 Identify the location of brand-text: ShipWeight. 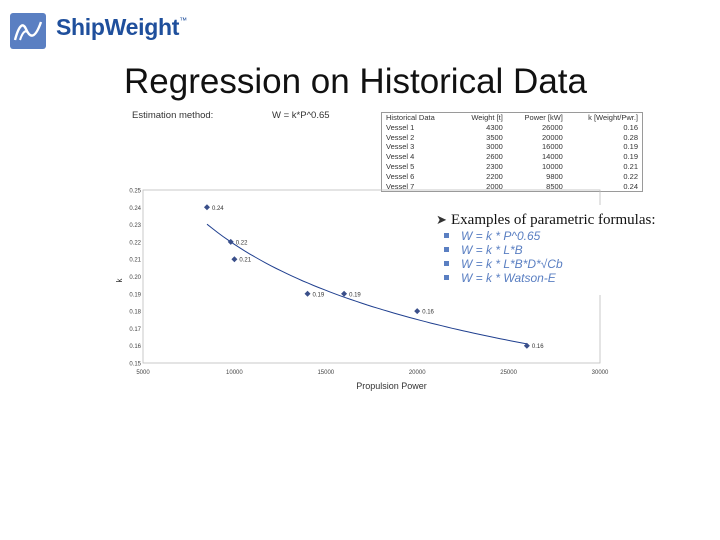
(118, 27).